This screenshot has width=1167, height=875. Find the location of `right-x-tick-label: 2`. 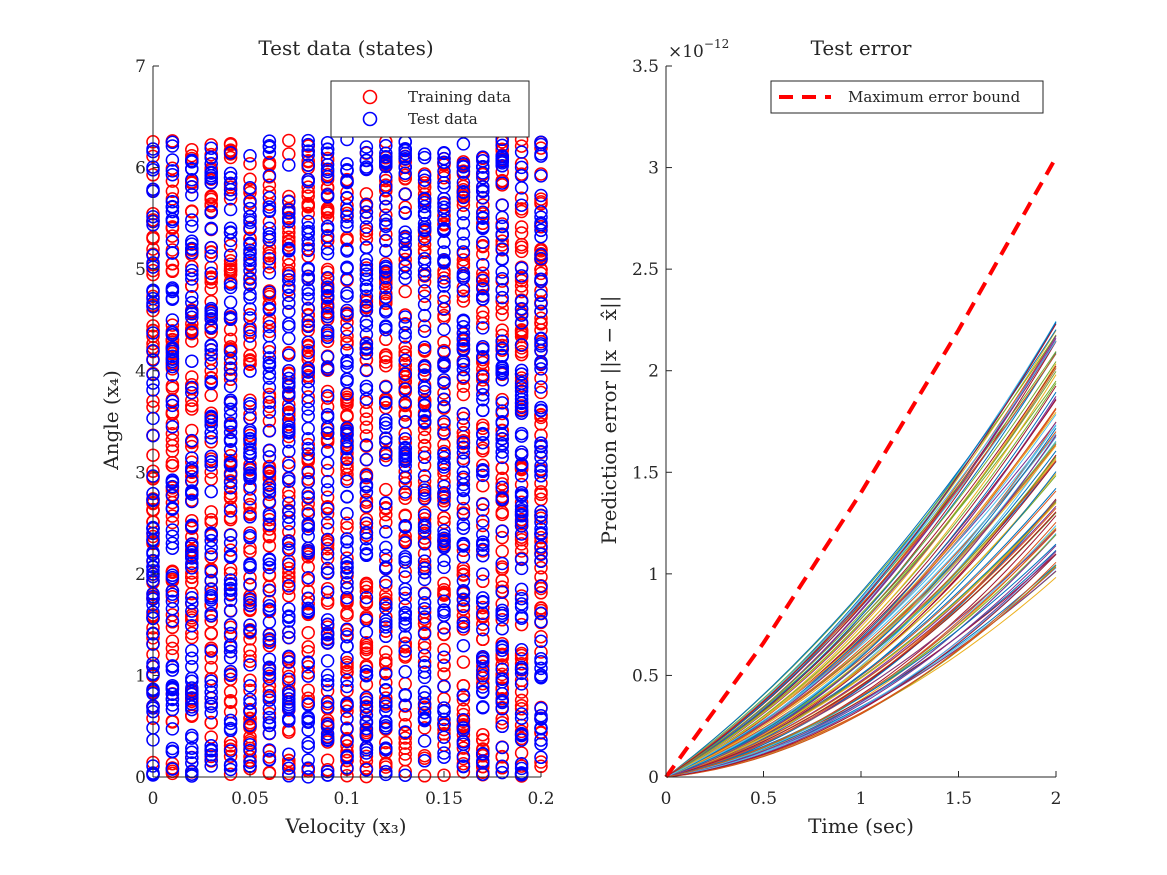

right-x-tick-label: 2 is located at coordinates (1056, 799).